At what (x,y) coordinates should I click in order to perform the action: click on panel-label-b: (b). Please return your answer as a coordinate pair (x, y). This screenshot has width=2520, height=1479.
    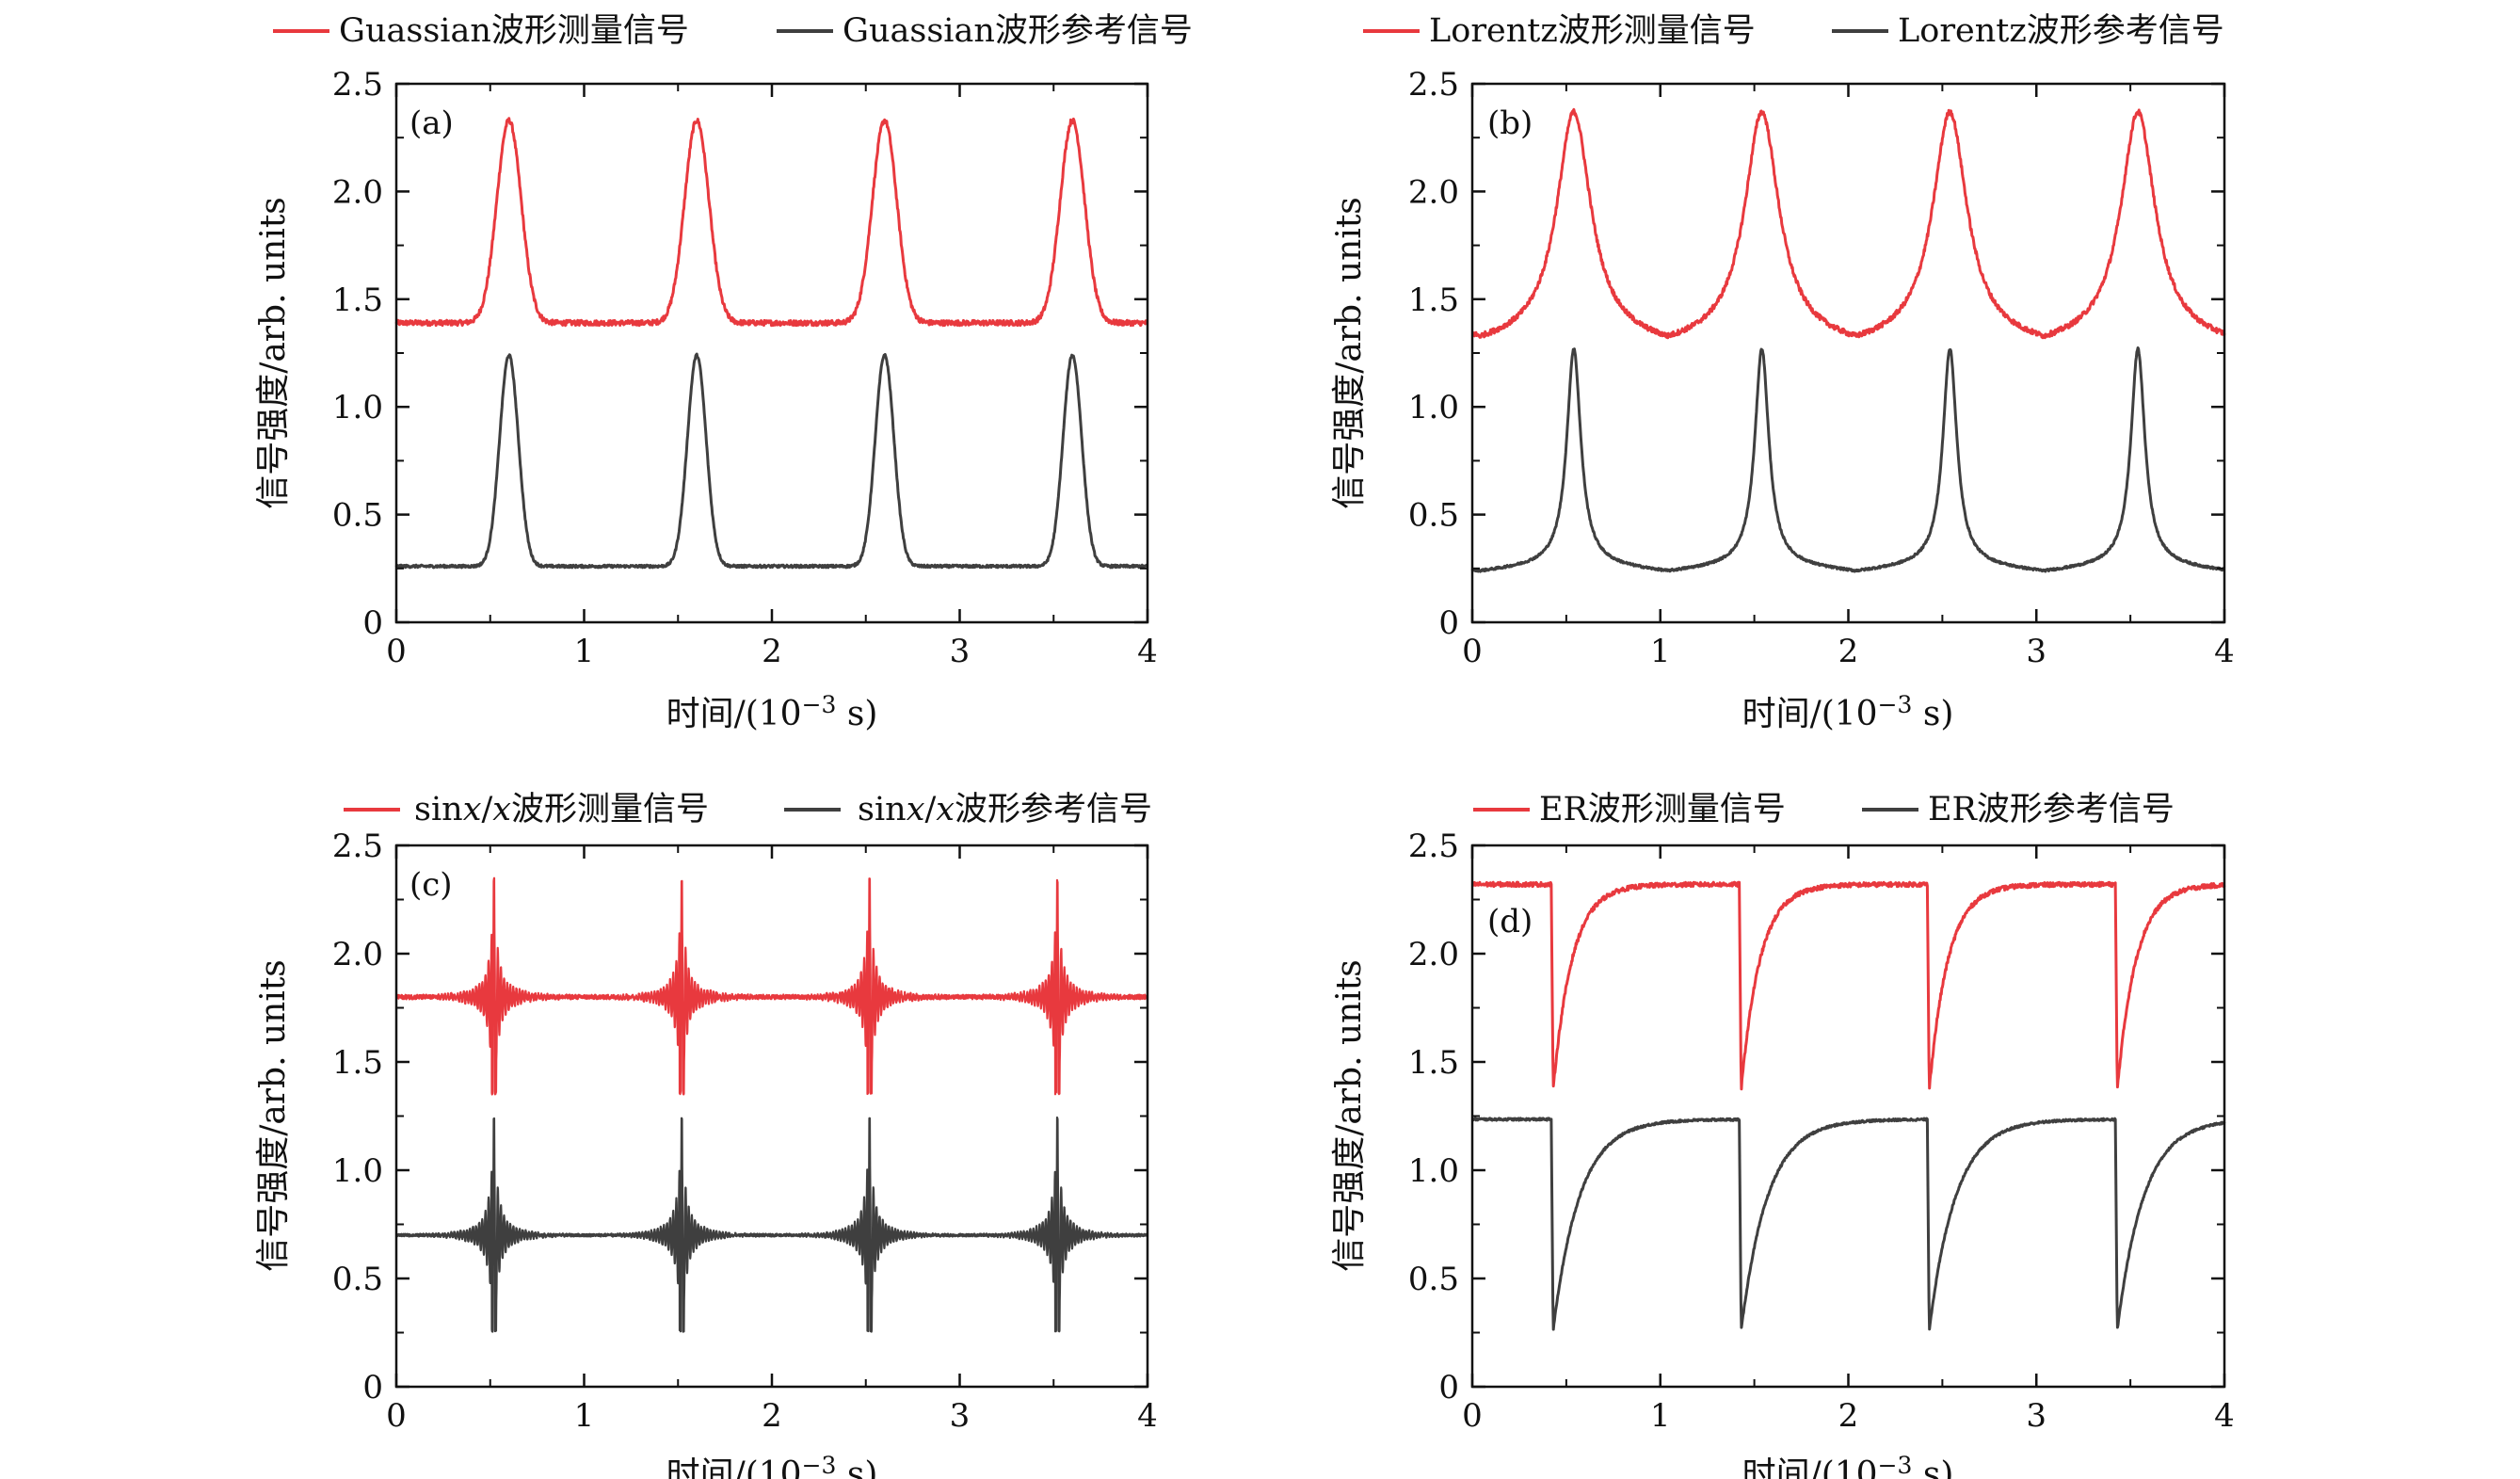
    Looking at the image, I should click on (1510, 123).